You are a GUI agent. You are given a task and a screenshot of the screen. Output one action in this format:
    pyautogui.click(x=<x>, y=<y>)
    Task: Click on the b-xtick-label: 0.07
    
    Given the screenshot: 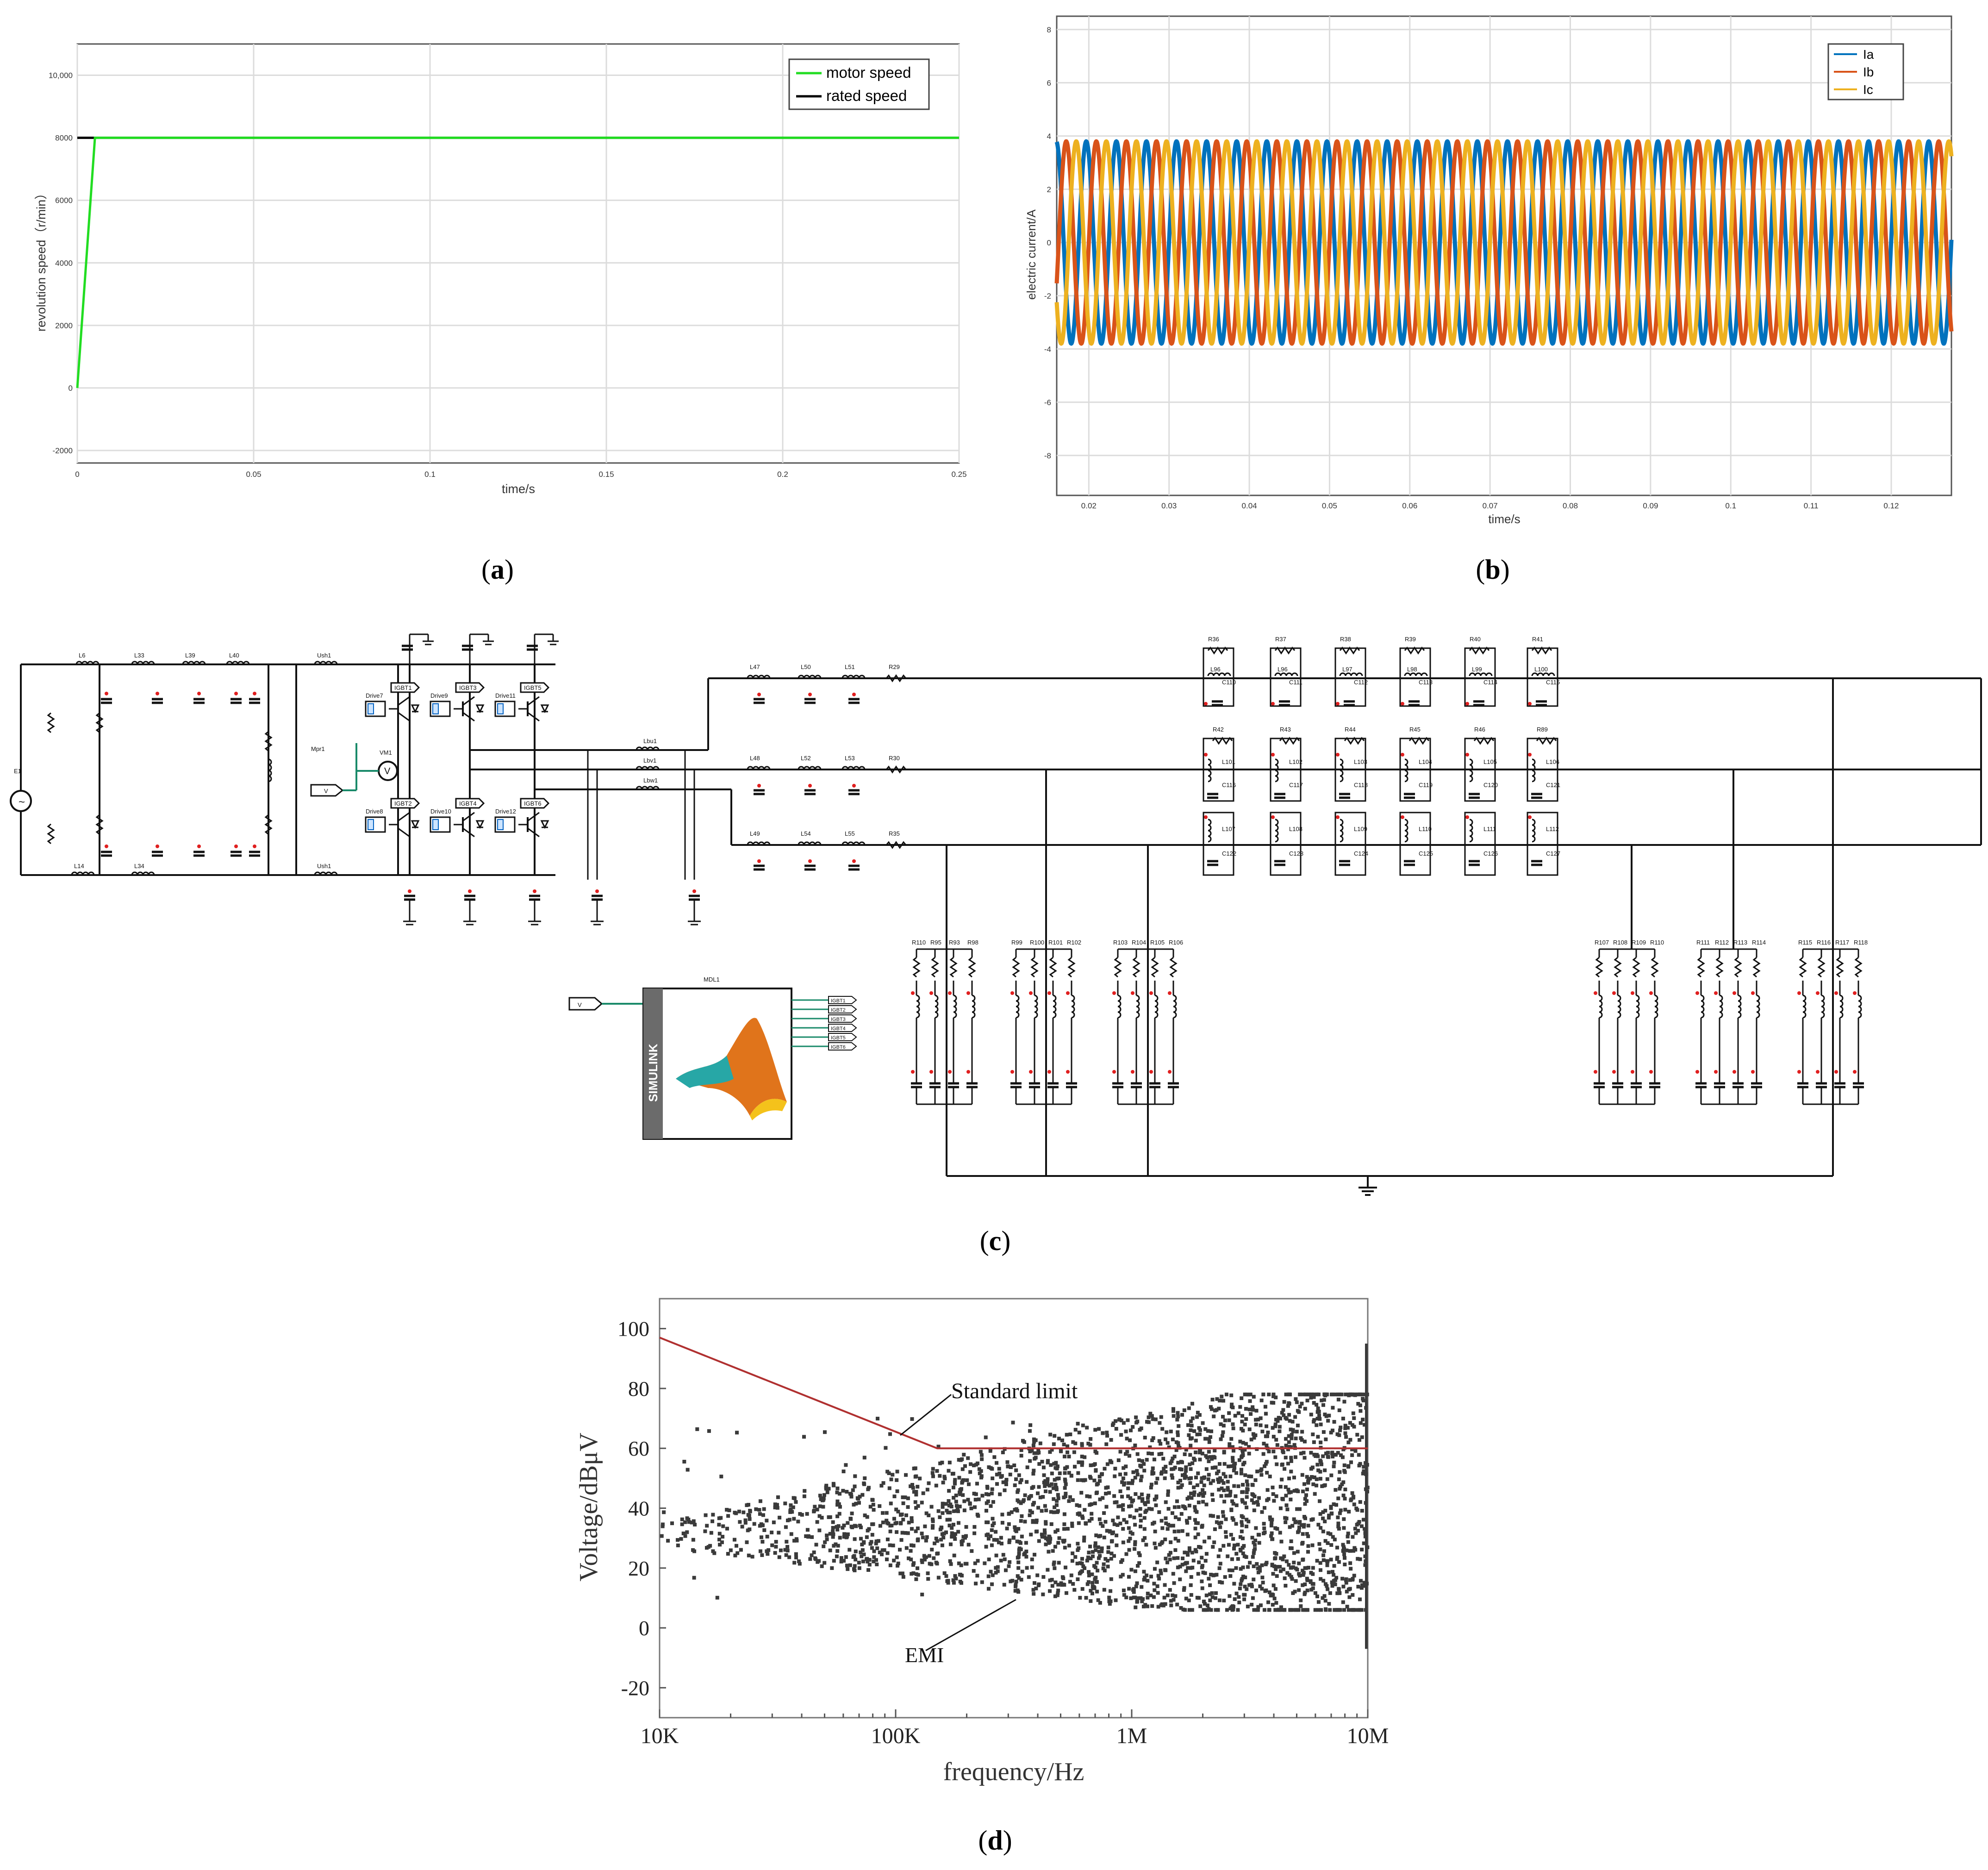 What is the action you would take?
    pyautogui.click(x=1490, y=505)
    